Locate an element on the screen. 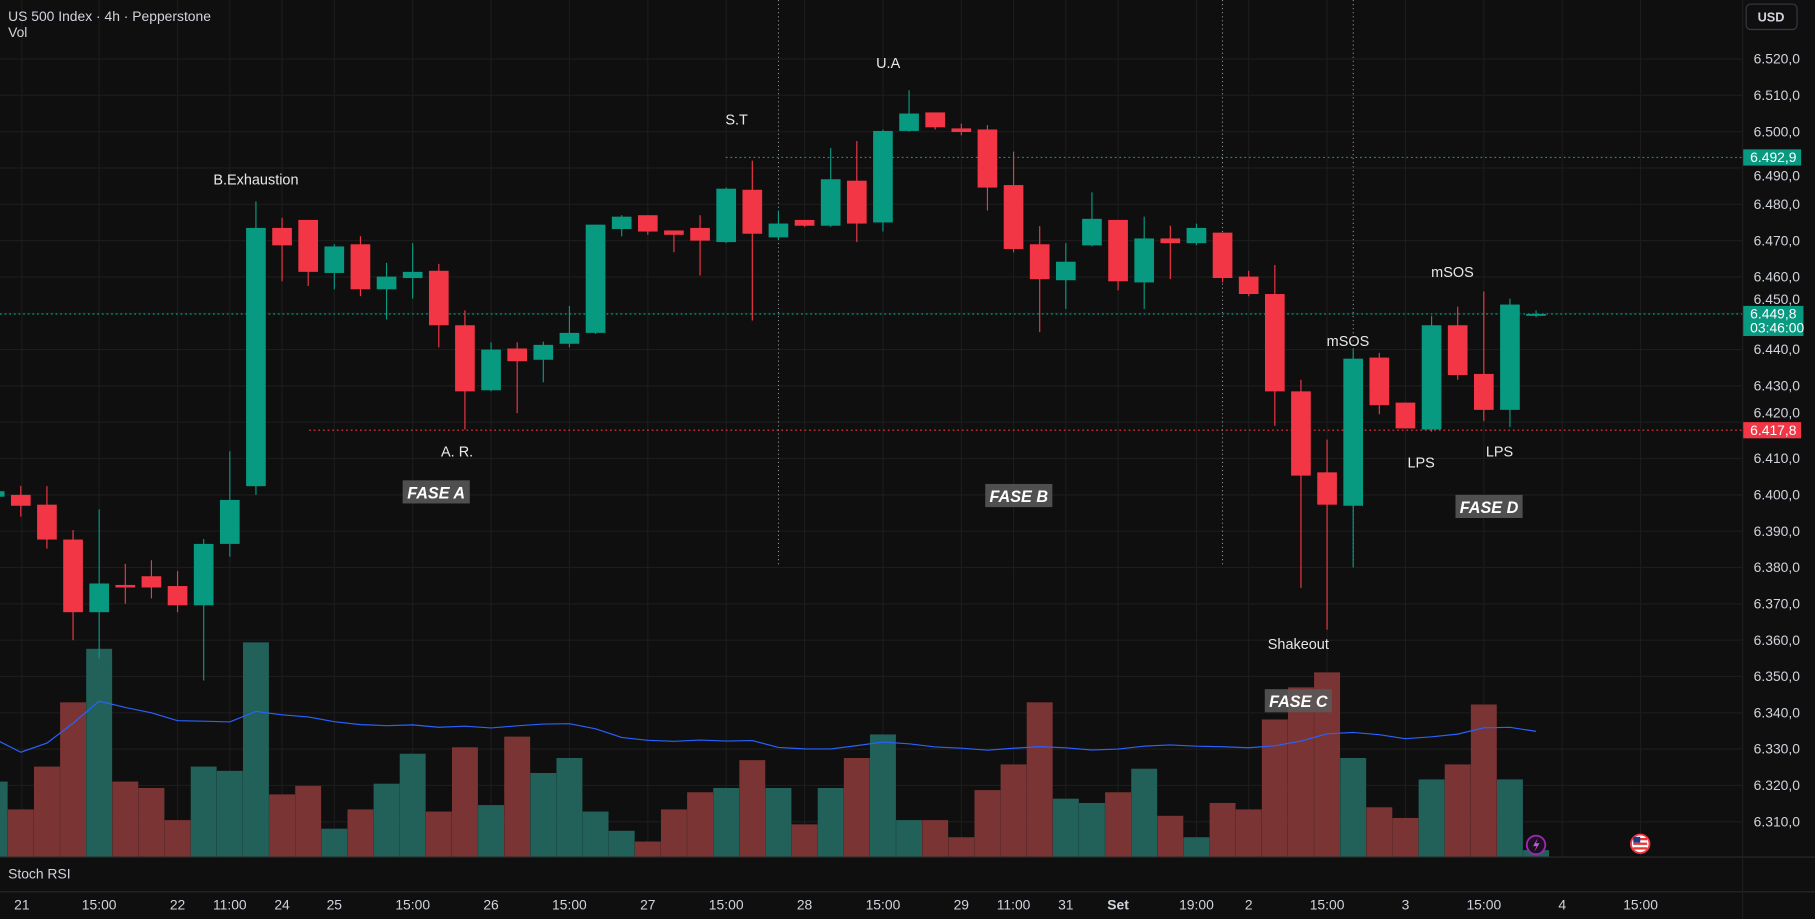  price-tick-label: 6.420,0 is located at coordinates (1777, 413).